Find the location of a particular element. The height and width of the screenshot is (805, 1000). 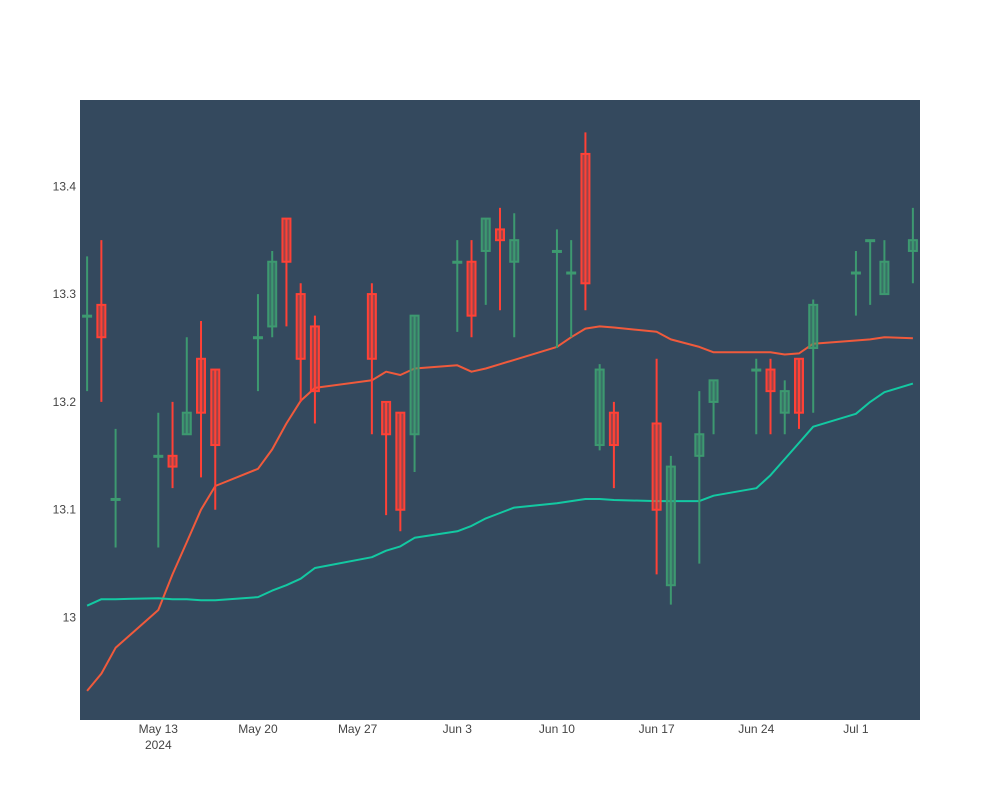

x-tick-label: Jun 3 is located at coordinates (458, 729).